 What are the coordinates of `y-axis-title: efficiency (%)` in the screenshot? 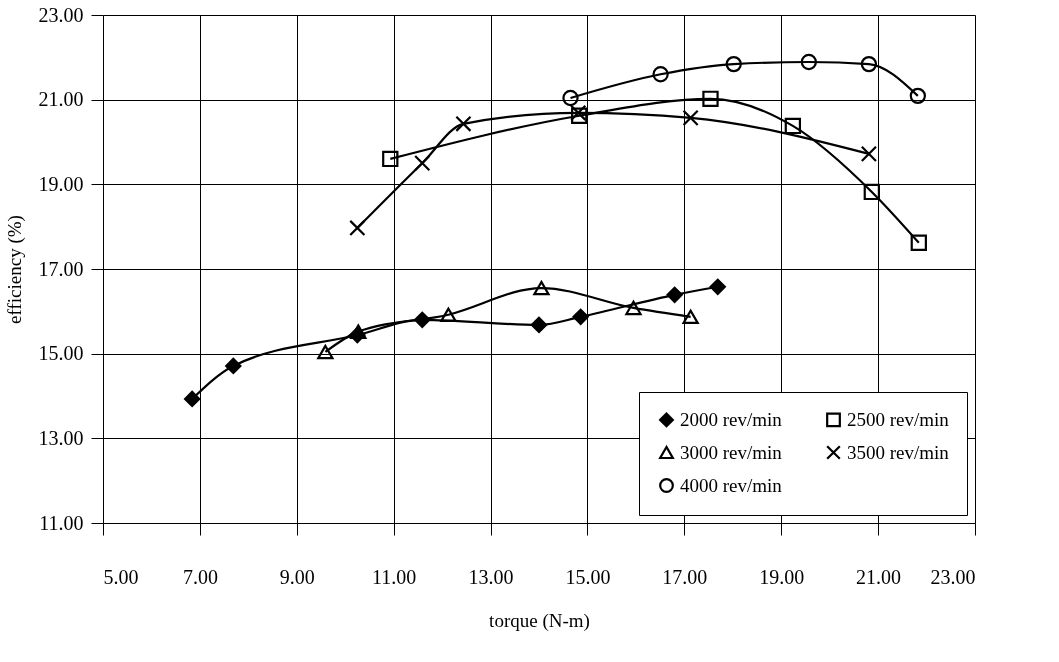 It's located at (14, 269).